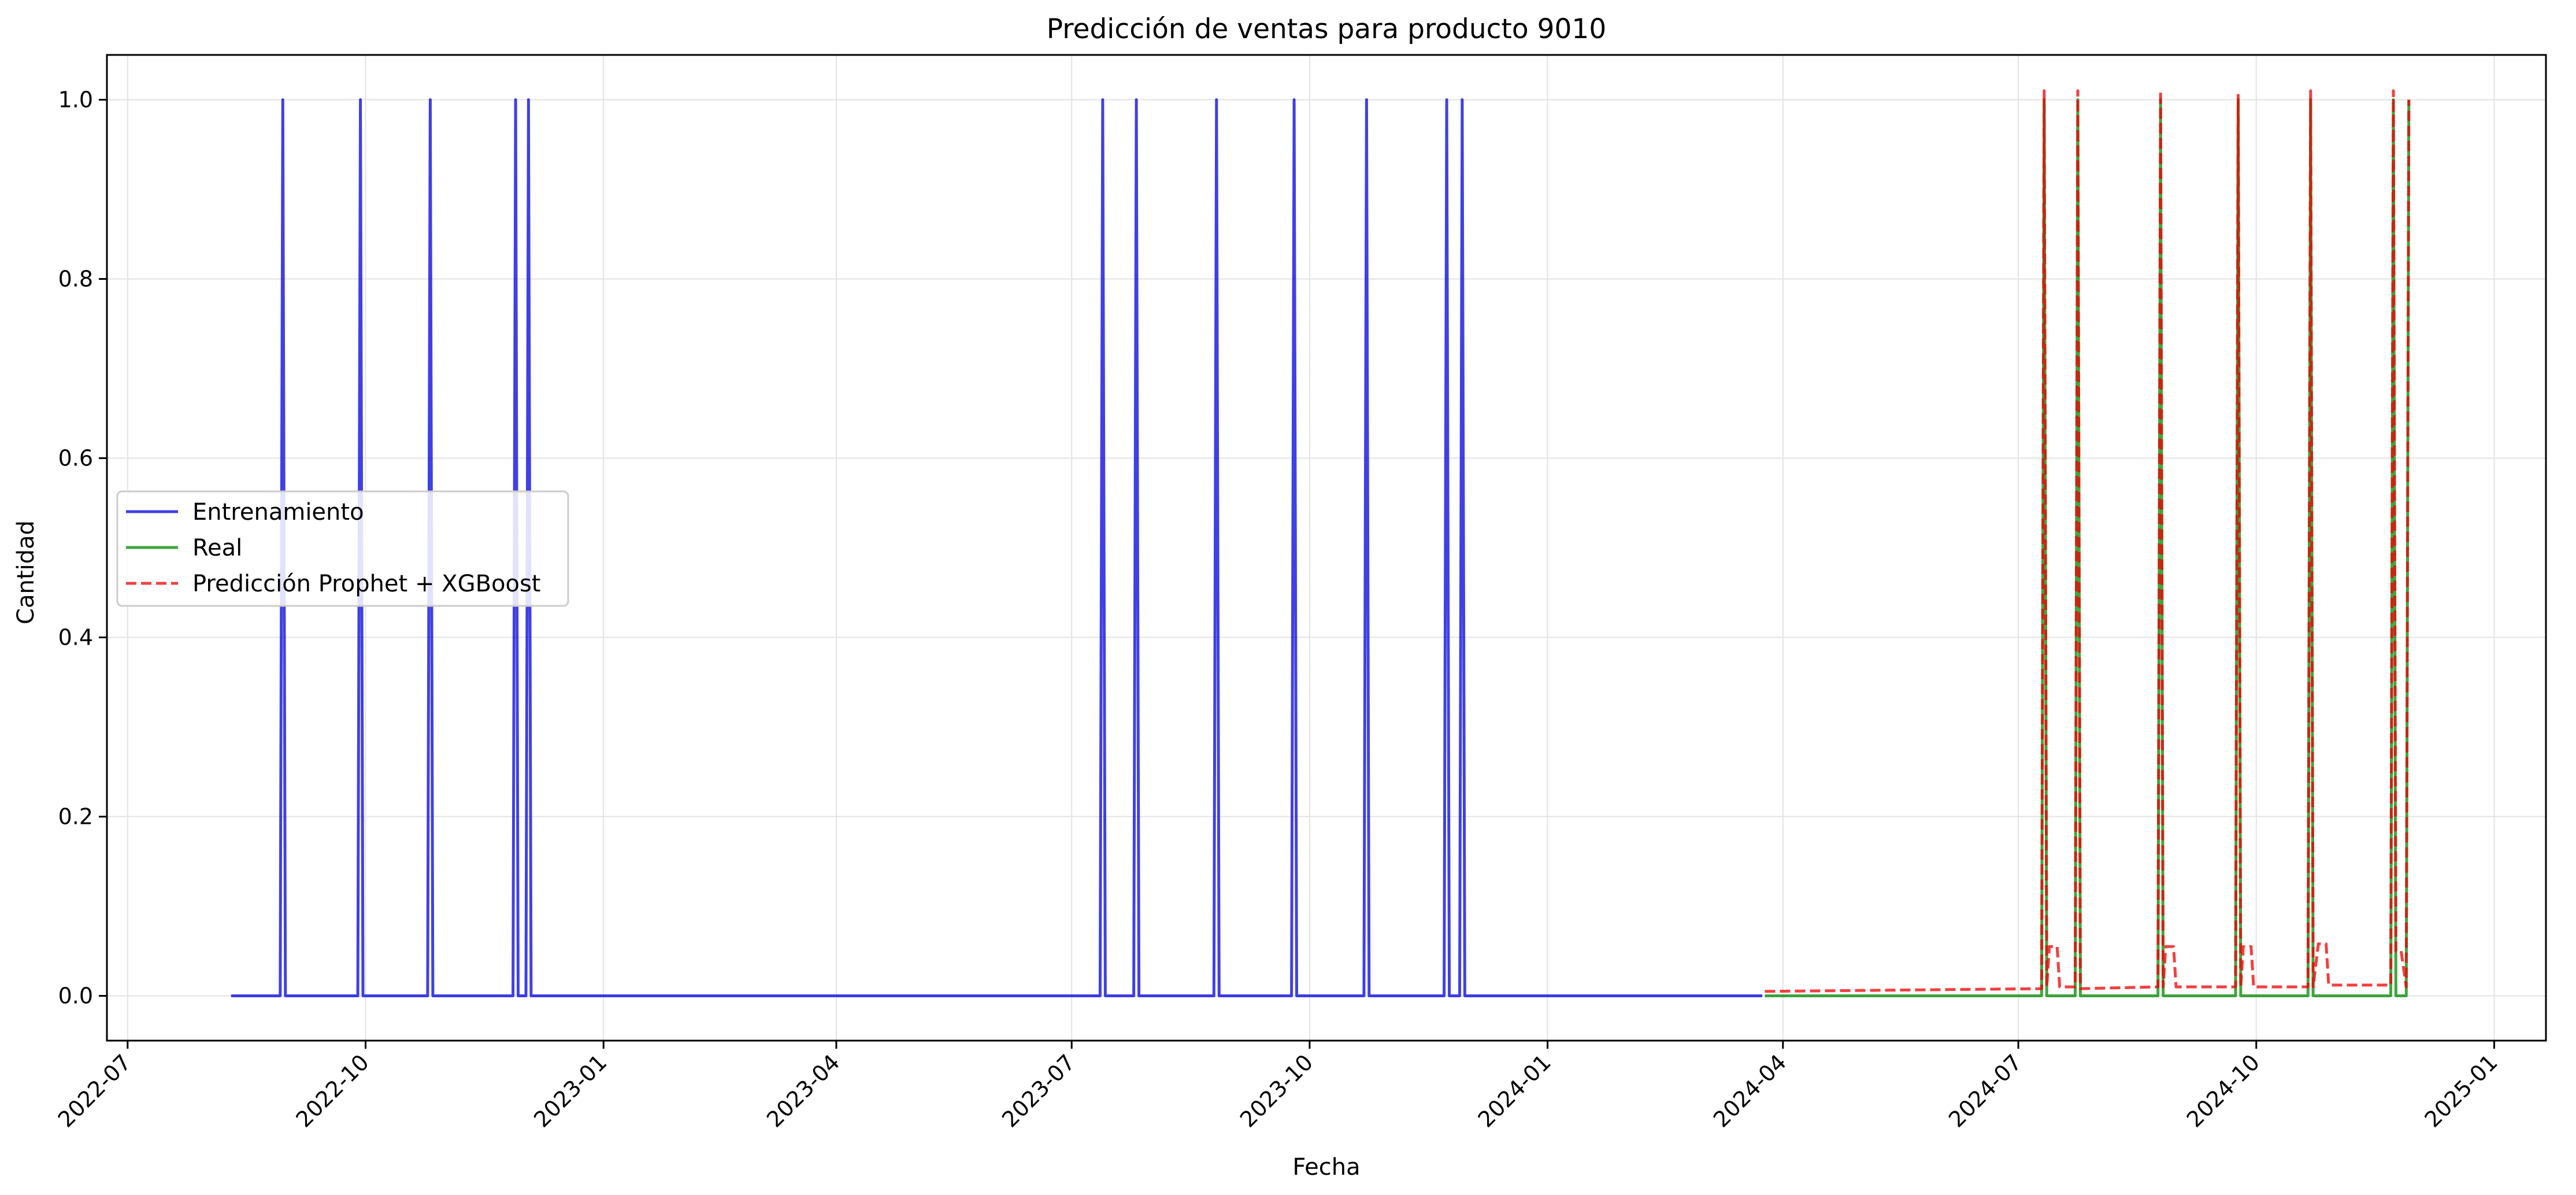 The image size is (2576, 1195). What do you see at coordinates (2460, 1090) in the screenshot?
I see `x-tick-label: 2025-01` at bounding box center [2460, 1090].